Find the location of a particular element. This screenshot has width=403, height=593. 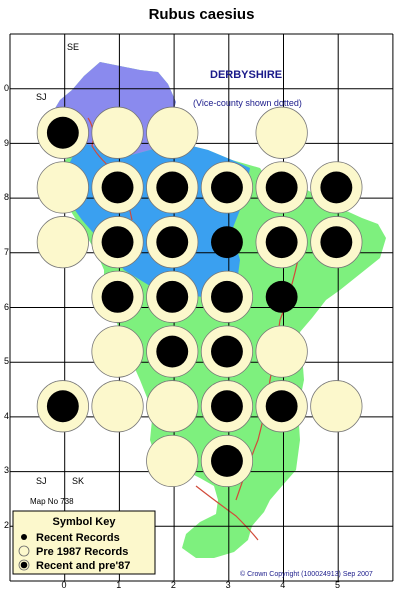

y-tick-label: 8 is located at coordinates (6, 197).